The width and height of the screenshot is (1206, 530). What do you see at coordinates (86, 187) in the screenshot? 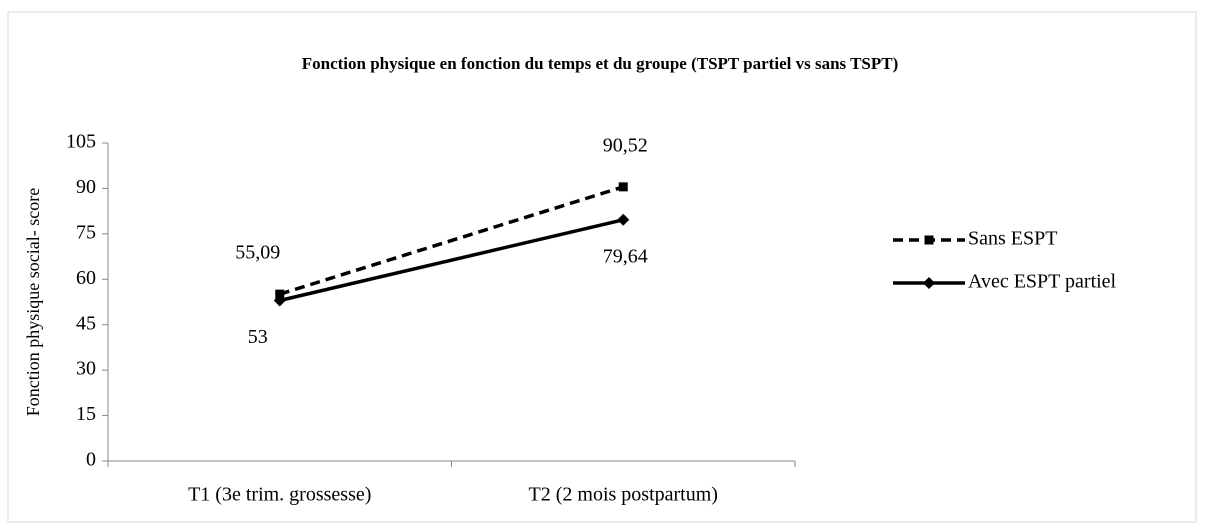
I see `y-tick-label: 90` at bounding box center [86, 187].